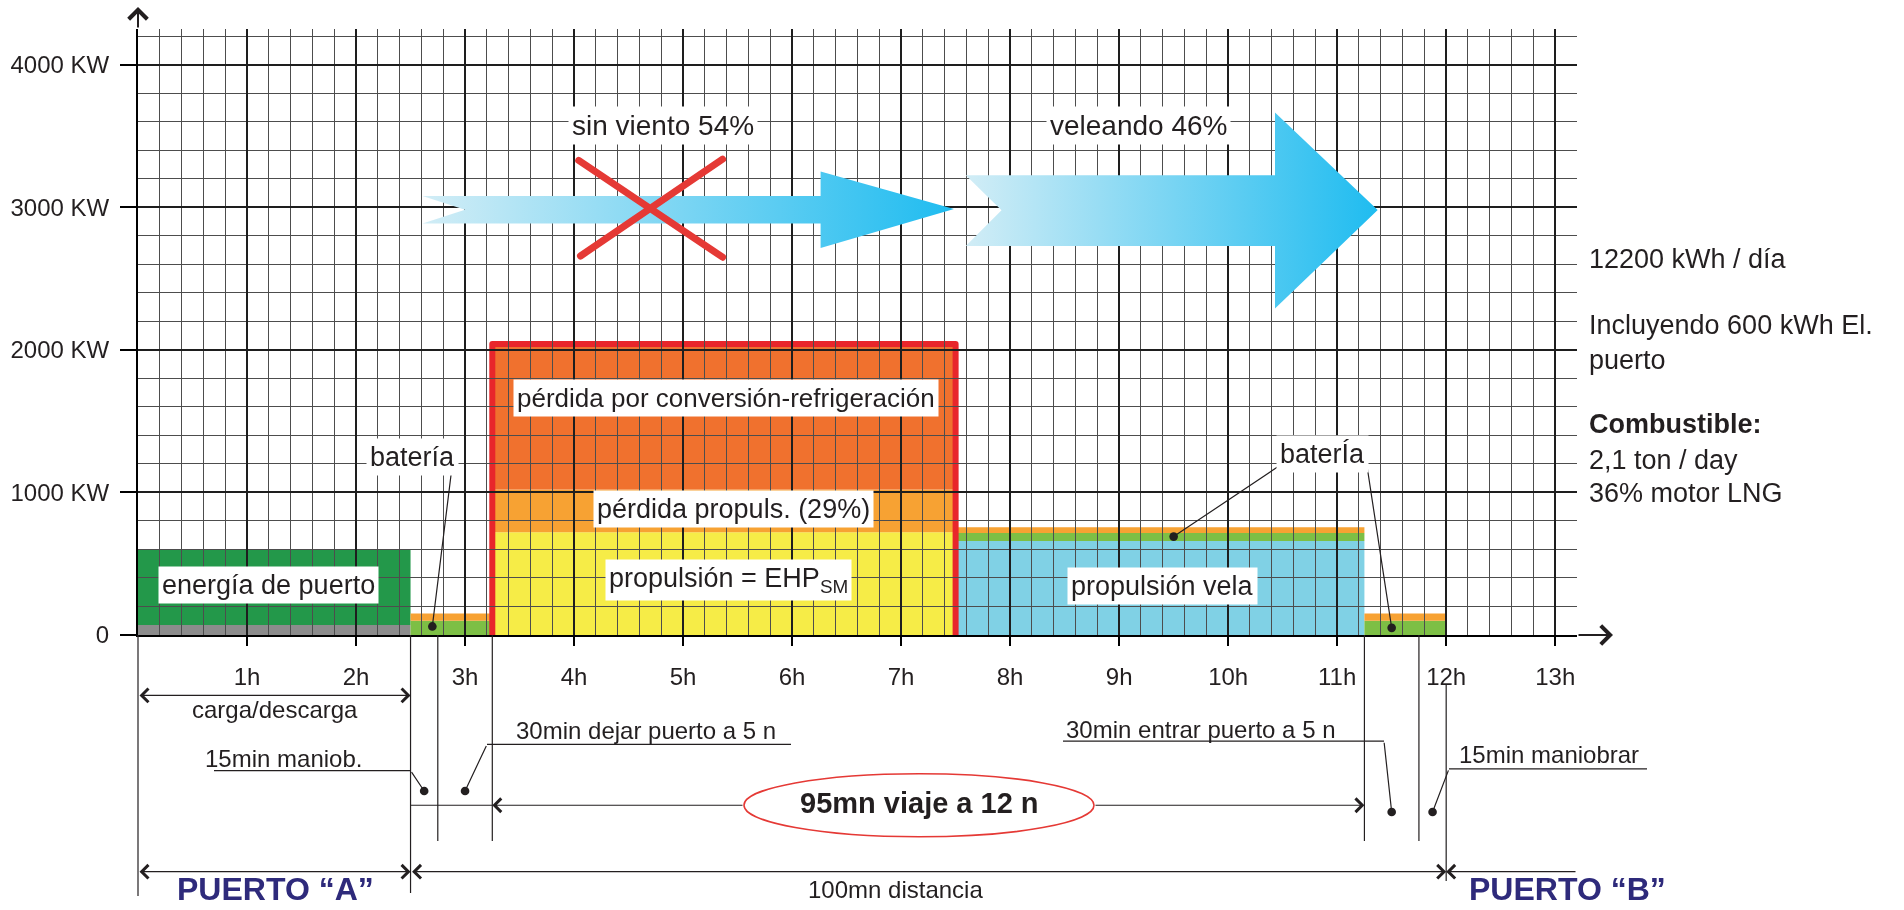  I want to click on annotation: propulsión vela, so click(1162, 586).